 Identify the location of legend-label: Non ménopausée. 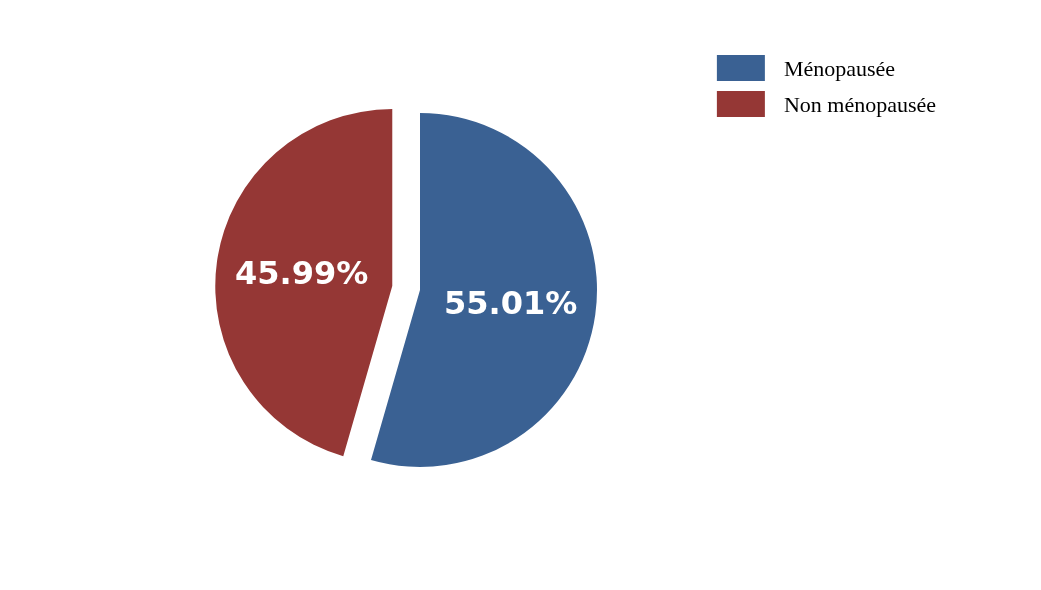
(859, 104).